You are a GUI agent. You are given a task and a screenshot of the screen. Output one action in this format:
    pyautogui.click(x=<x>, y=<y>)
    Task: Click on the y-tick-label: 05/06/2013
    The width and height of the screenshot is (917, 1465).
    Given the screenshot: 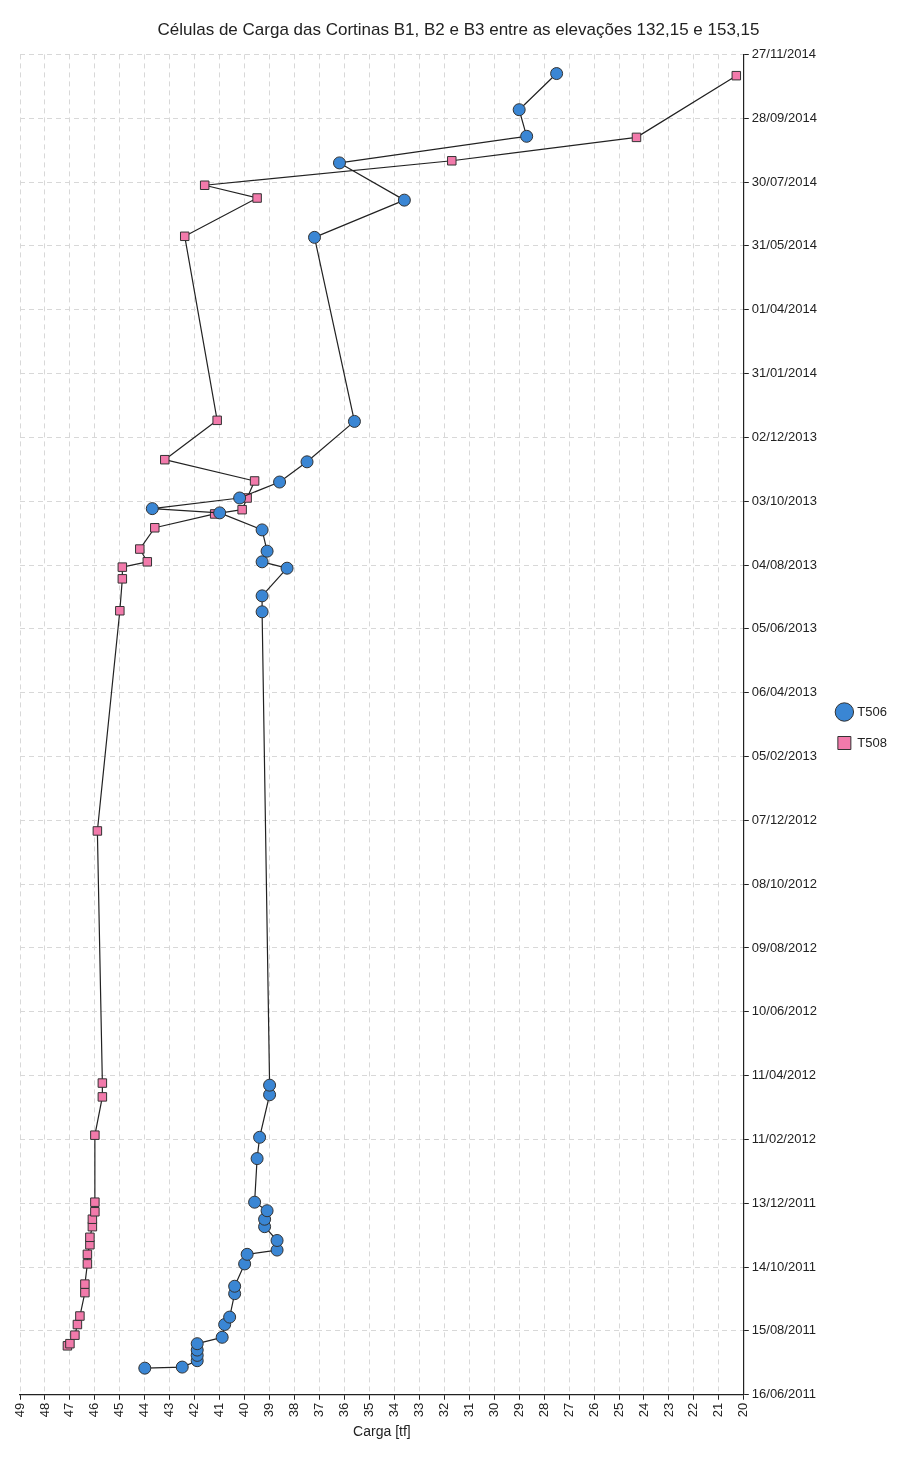 What is the action you would take?
    pyautogui.click(x=784, y=628)
    